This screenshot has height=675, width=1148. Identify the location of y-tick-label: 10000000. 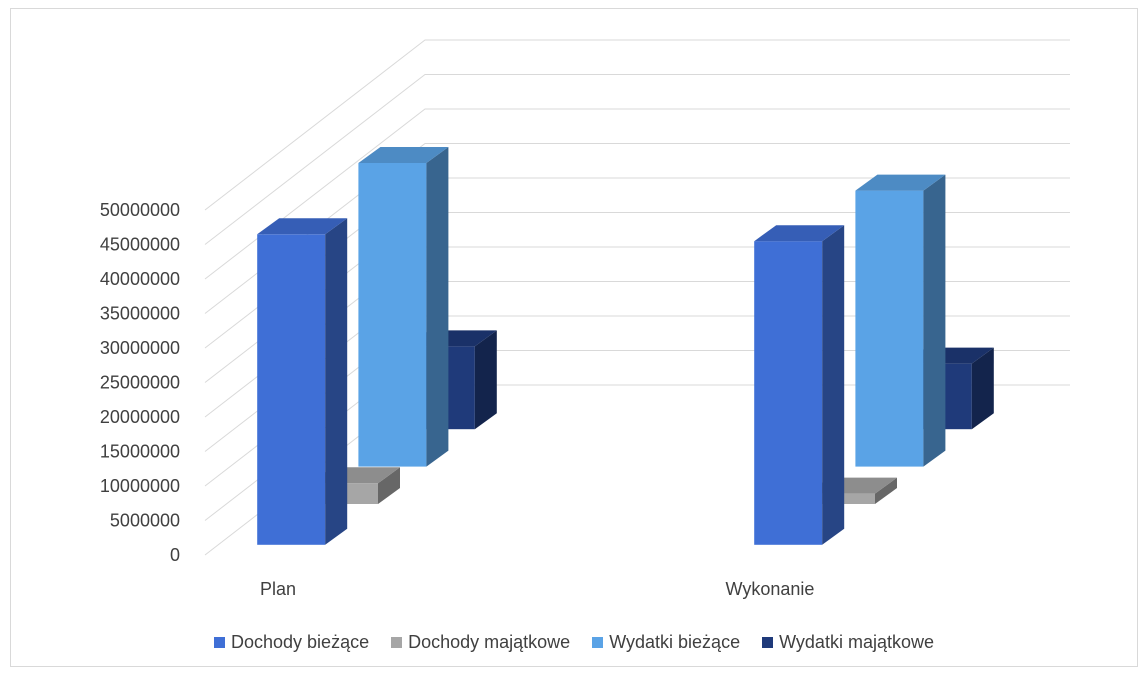
(140, 486).